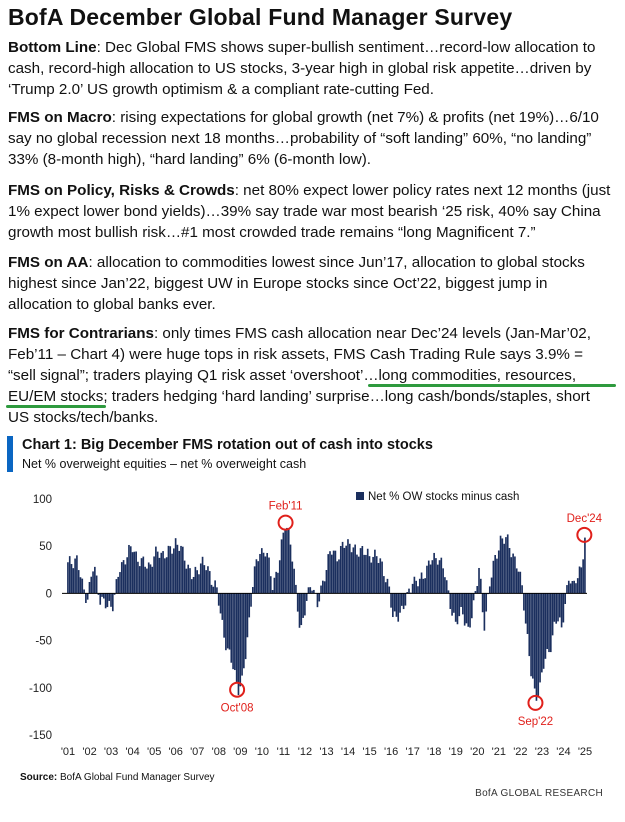 The width and height of the screenshot is (625, 822). Describe the element at coordinates (542, 752) in the screenshot. I see `x-tick-label: '23` at that location.